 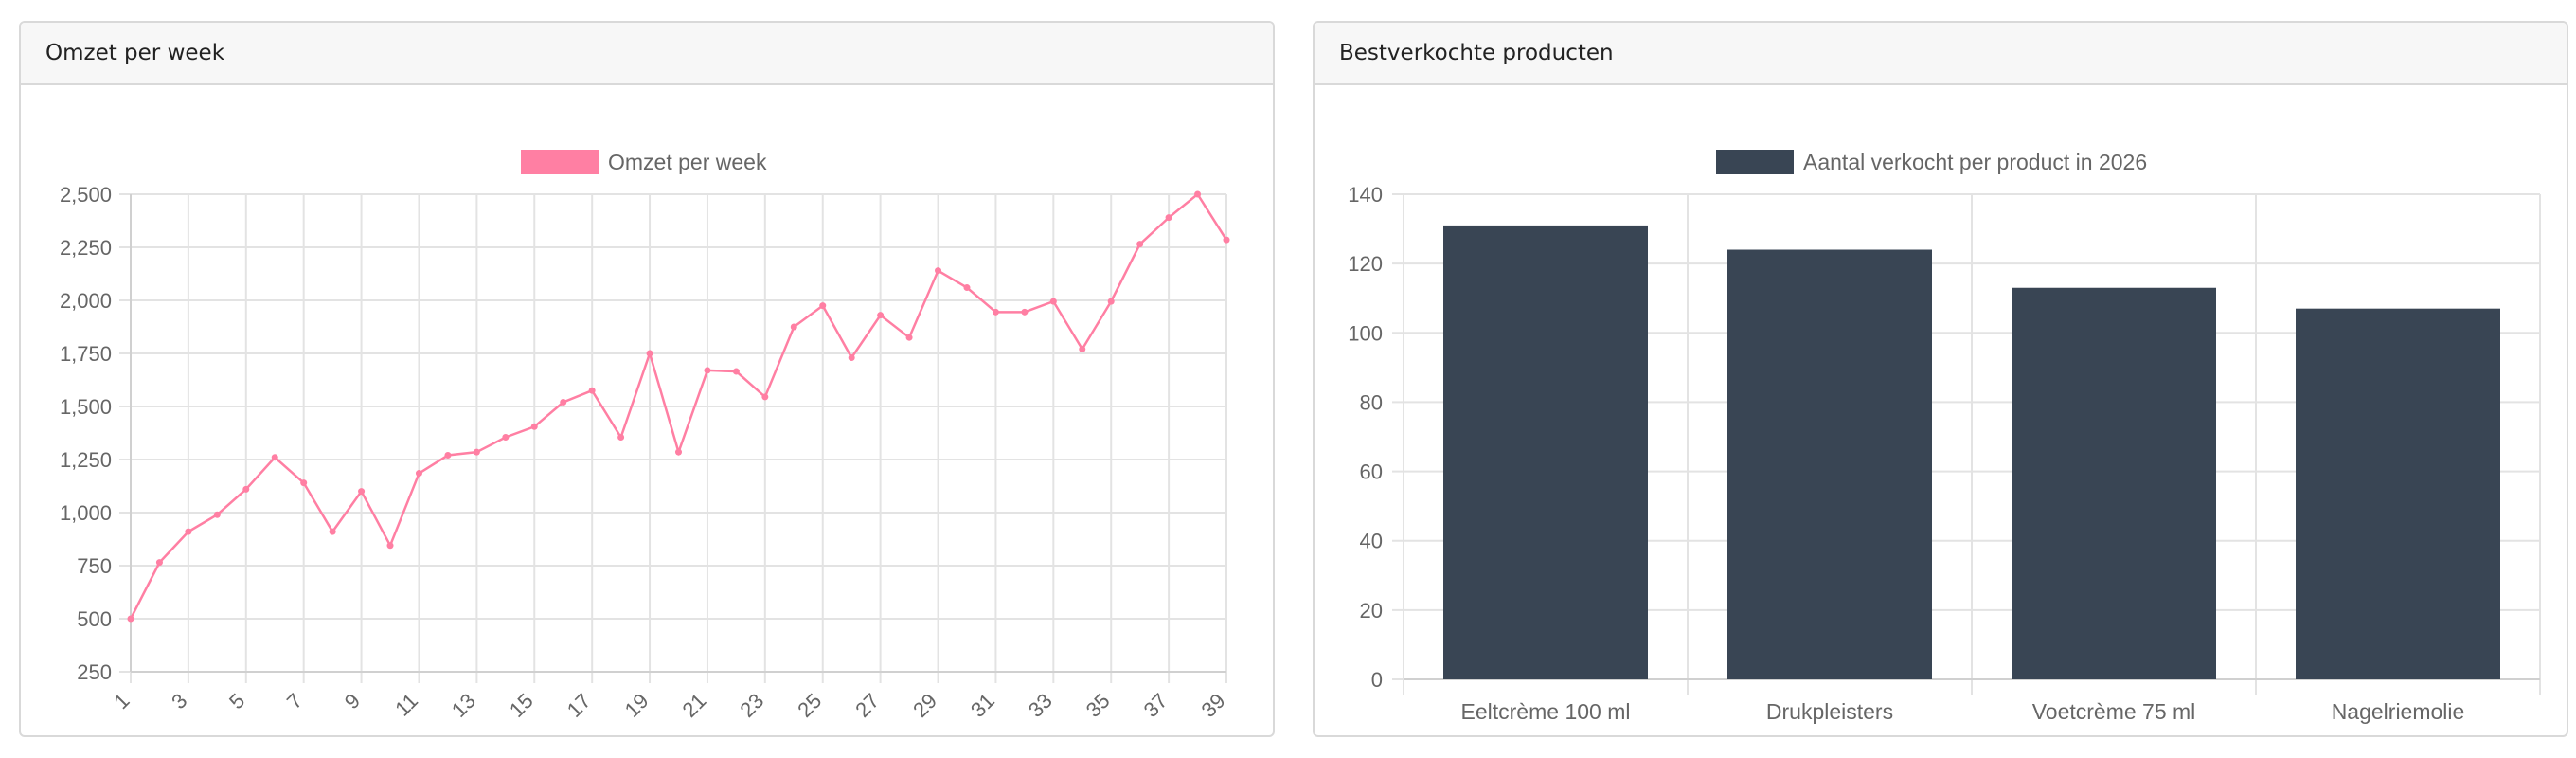 I want to click on y-tick-label: 120, so click(x=1365, y=264).